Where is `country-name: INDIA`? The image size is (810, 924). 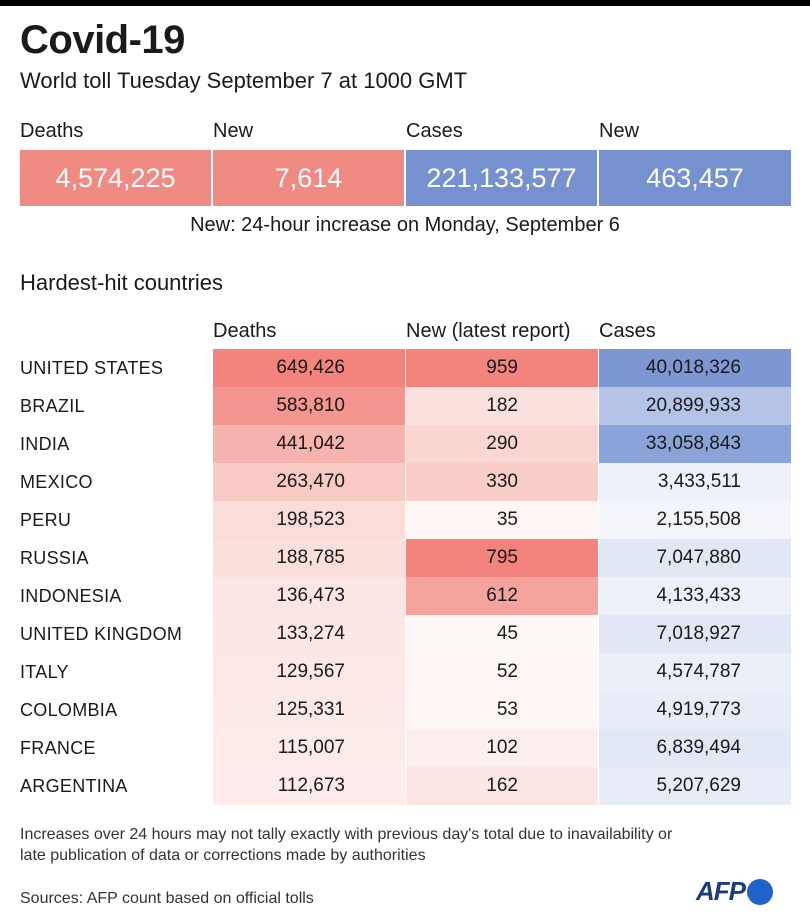
country-name: INDIA is located at coordinates (45, 444).